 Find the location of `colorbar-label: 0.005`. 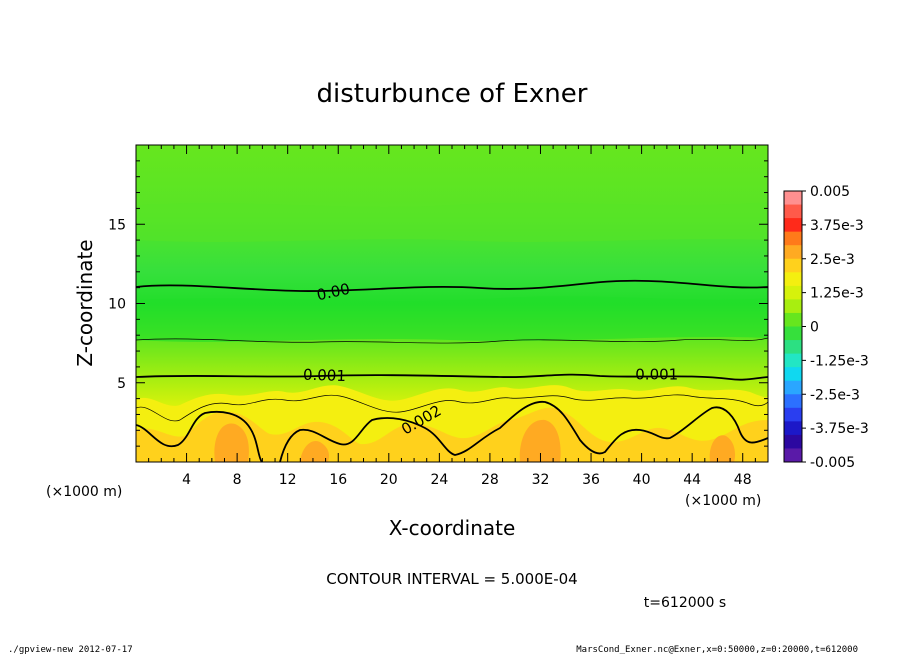

colorbar-label: 0.005 is located at coordinates (830, 192).